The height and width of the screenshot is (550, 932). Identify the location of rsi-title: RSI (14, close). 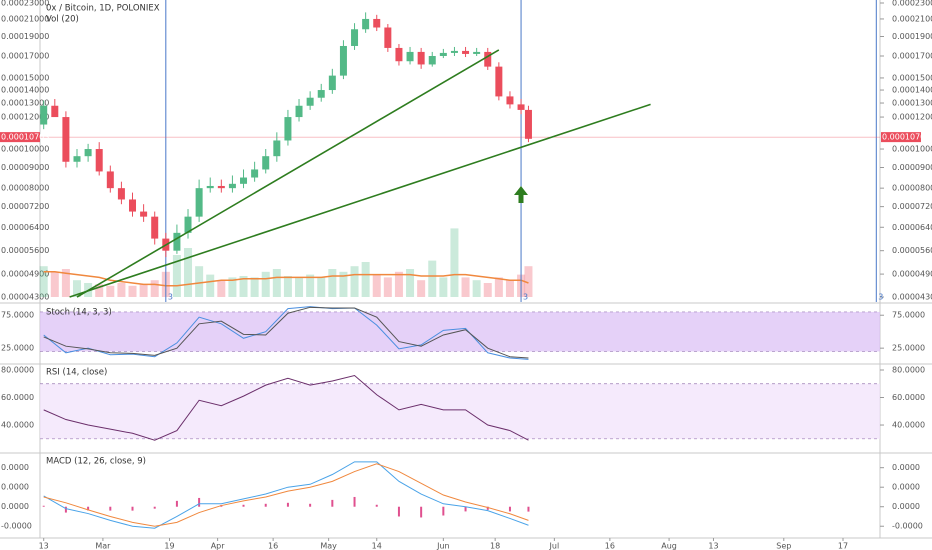
(76, 373).